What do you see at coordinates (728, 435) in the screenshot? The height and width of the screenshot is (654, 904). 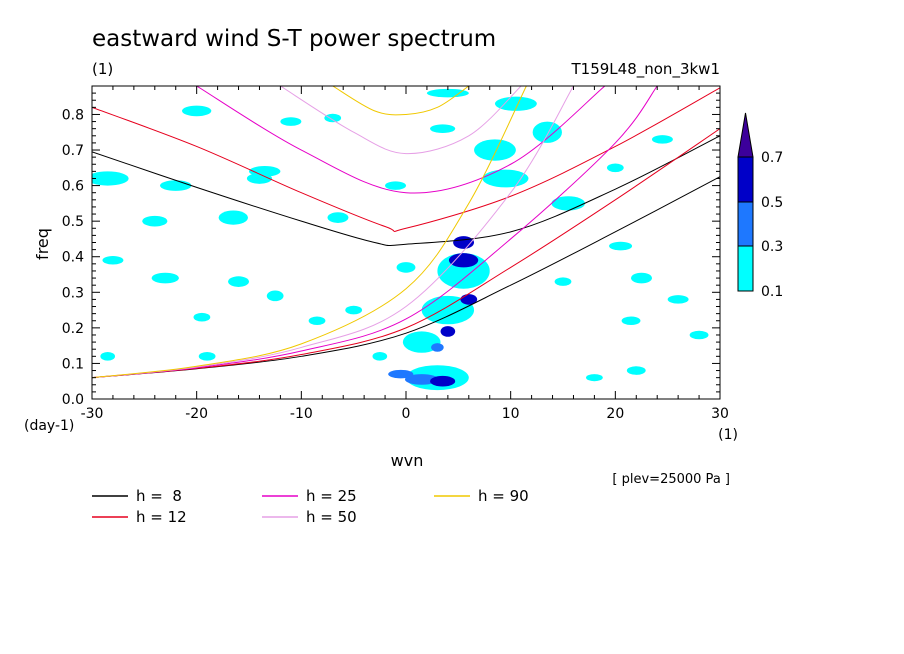 I see `x-axis-unit: (1)` at bounding box center [728, 435].